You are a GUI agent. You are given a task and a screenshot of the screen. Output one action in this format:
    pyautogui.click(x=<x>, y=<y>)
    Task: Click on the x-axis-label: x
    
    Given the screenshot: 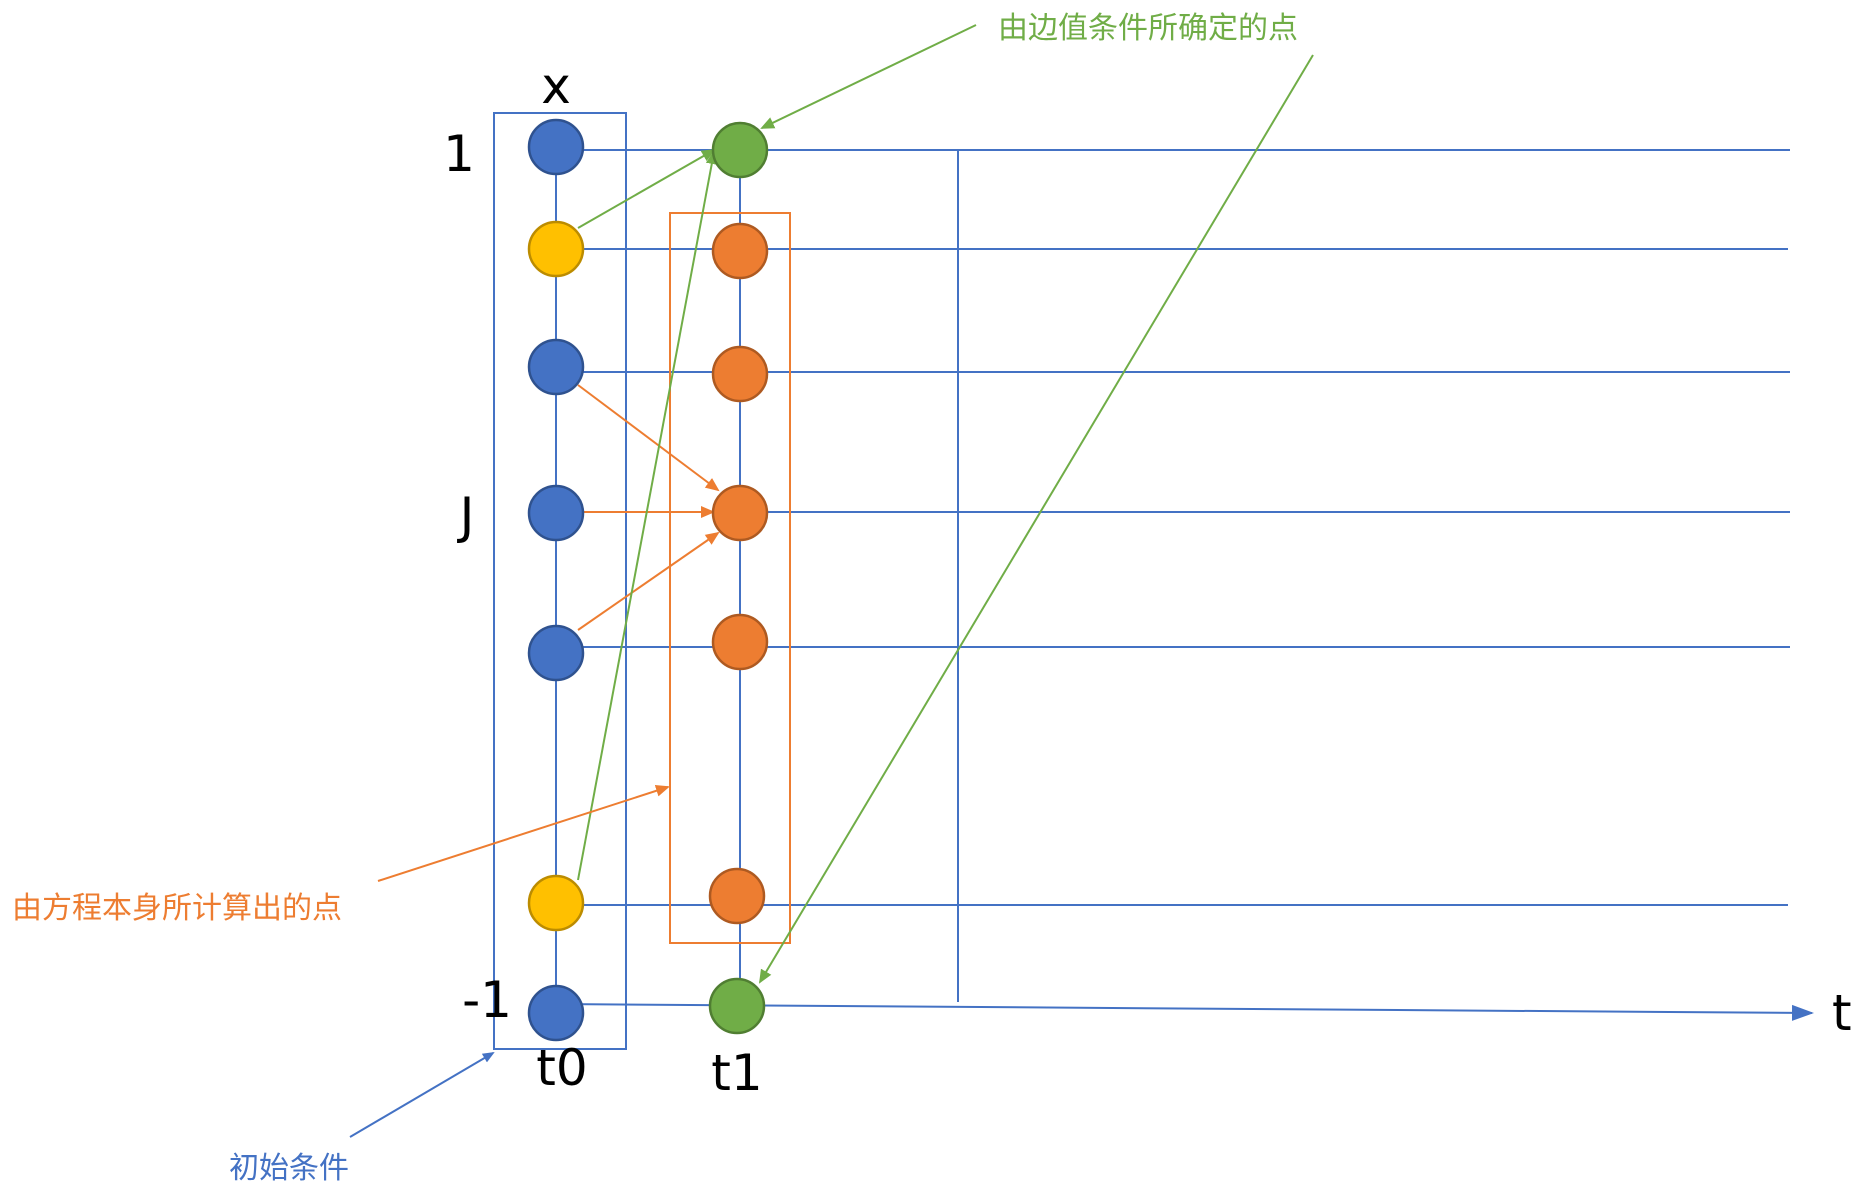 What is the action you would take?
    pyautogui.click(x=556, y=86)
    